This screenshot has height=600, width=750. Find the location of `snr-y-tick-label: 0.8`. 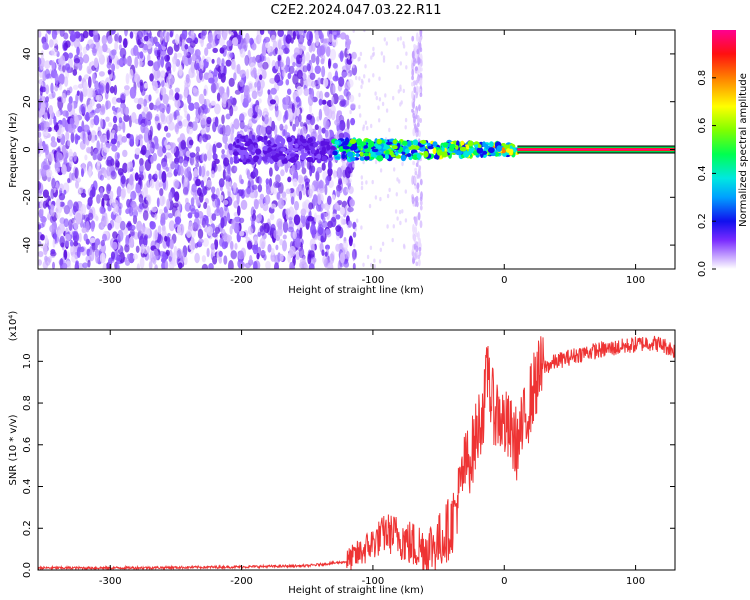

snr-y-tick-label: 0.8 is located at coordinates (27, 403).